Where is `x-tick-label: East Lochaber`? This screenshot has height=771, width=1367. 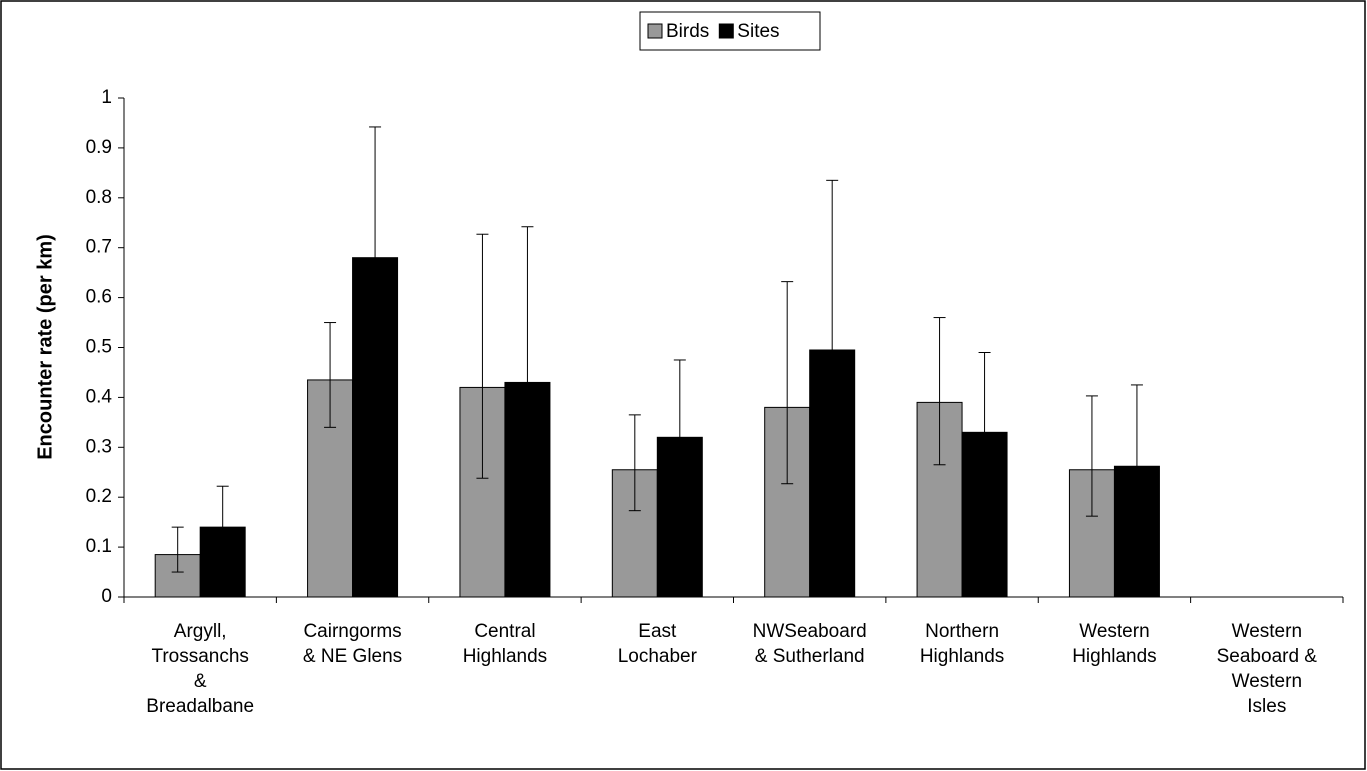
x-tick-label: East Lochaber is located at coordinates (657, 644).